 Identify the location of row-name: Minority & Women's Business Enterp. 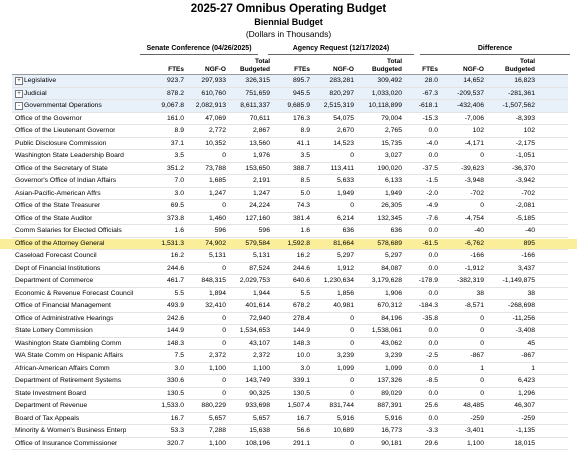
(70, 430).